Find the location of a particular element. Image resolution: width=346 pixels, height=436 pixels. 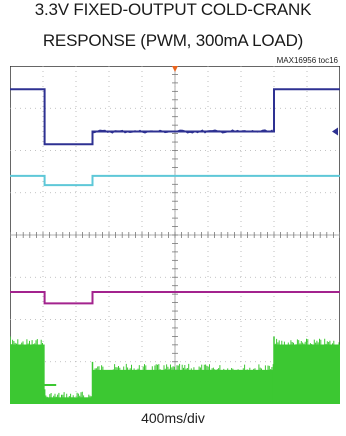

pwm-spikes is located at coordinates (27, 371).